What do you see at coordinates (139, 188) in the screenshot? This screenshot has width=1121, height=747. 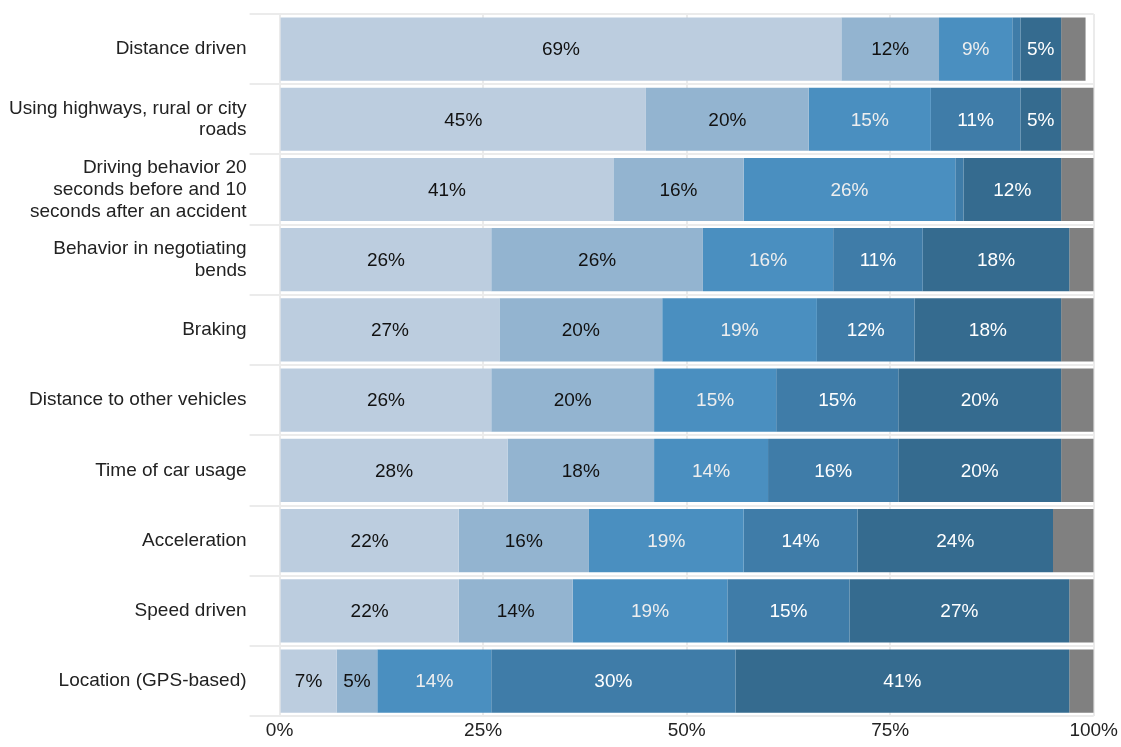 I see `y-tick-label: Driving behavior 20 seconds before and 10 seconds after an accident` at bounding box center [139, 188].